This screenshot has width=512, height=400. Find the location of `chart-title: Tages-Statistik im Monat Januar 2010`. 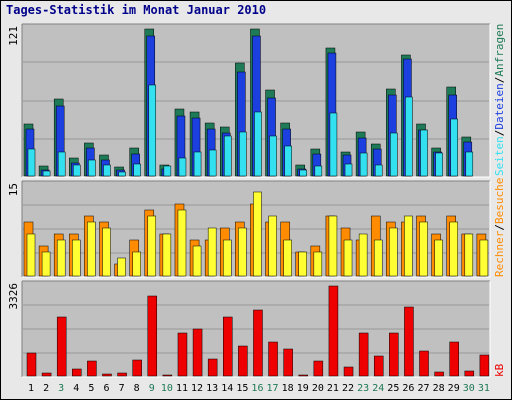

chart-title: Tages-Statistik im Monat Januar 2010 is located at coordinates (136, 10).